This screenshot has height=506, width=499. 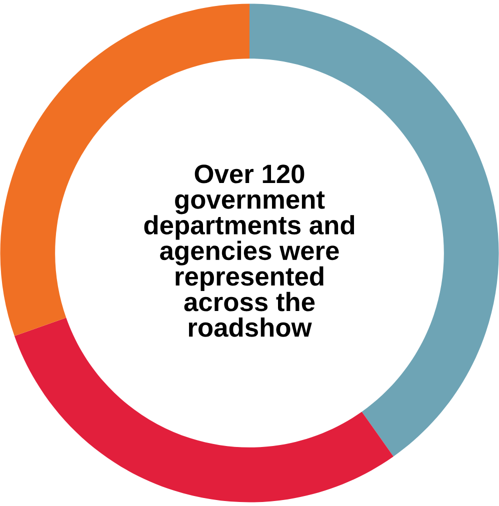 What do you see at coordinates (249, 250) in the screenshot?
I see `text: Over 120 government departments and agencies were represented across the roadshow` at bounding box center [249, 250].